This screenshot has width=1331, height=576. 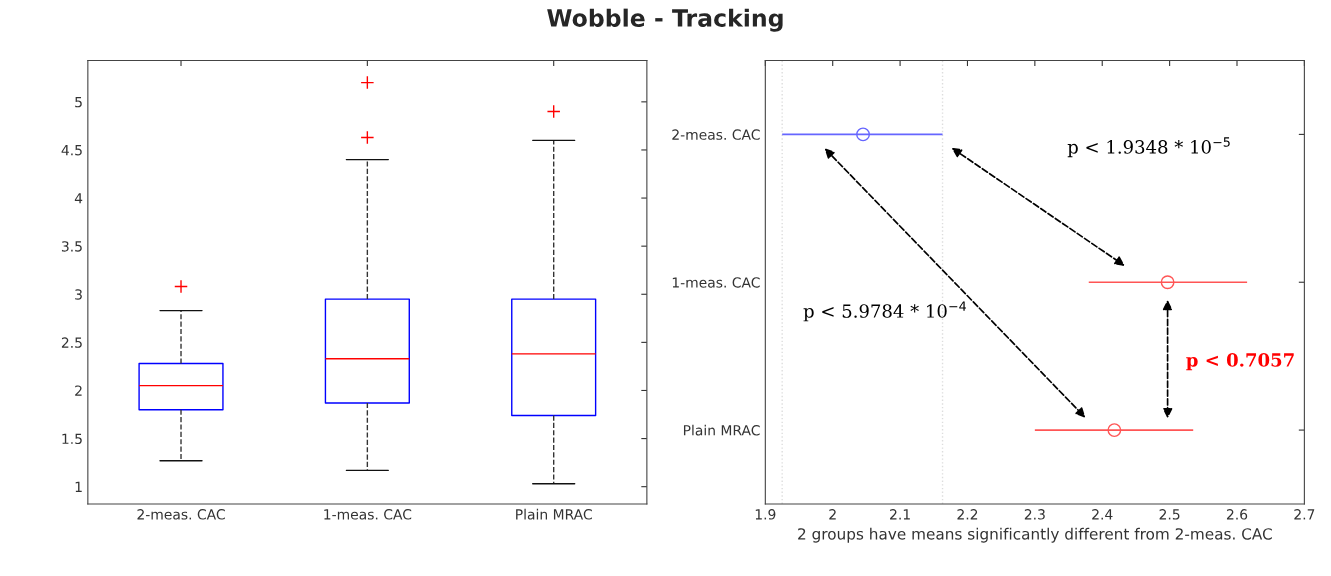 I want to click on y-tick-label: 2-meas. CAC, so click(x=716, y=134).